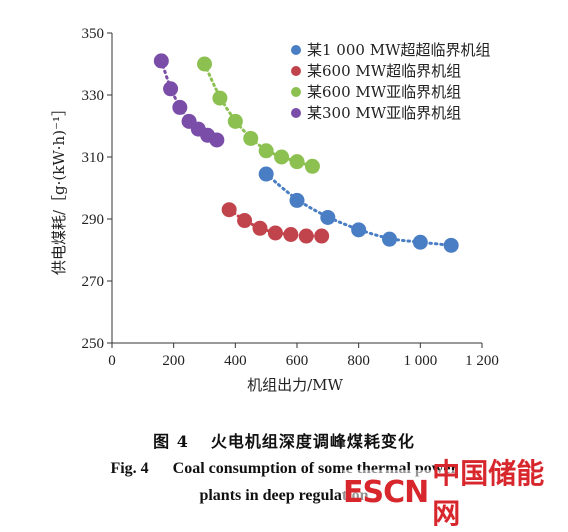 Image resolution: width=568 pixels, height=532 pixels. Describe the element at coordinates (93, 34) in the screenshot. I see `y-tick-label: 350` at that location.